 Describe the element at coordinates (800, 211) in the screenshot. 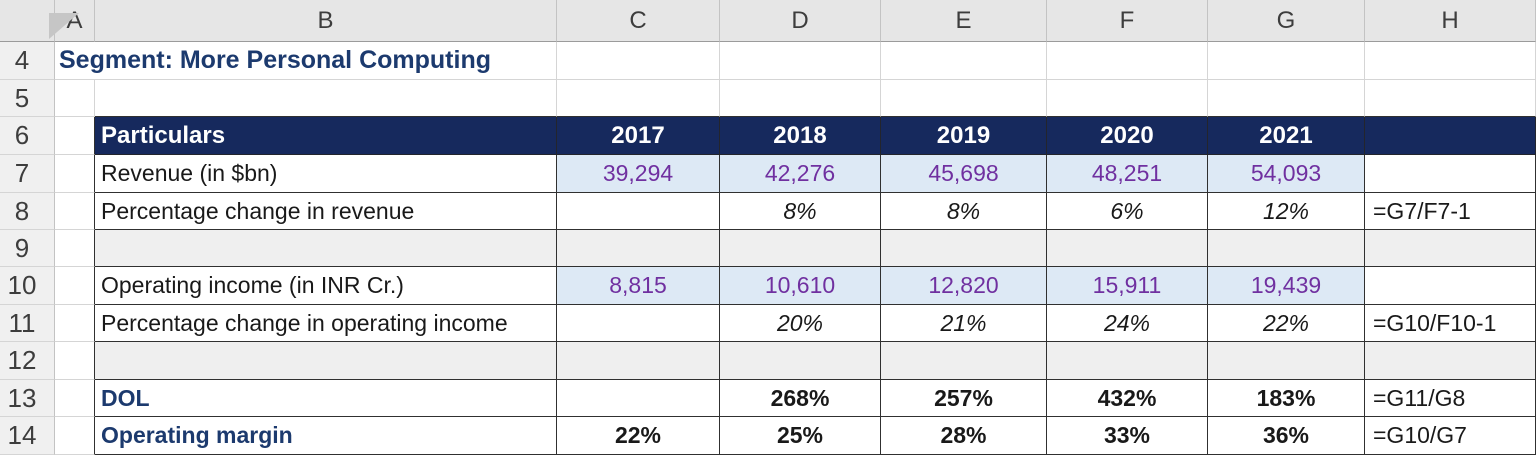

I see `cell-D8-revenue-change-2018: 8%` at that location.